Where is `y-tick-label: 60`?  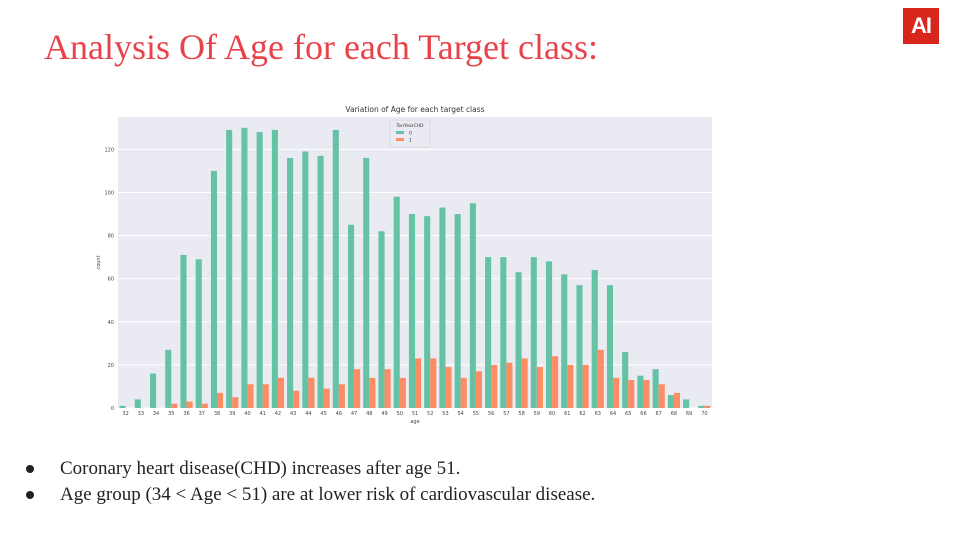 y-tick-label: 60 is located at coordinates (111, 280).